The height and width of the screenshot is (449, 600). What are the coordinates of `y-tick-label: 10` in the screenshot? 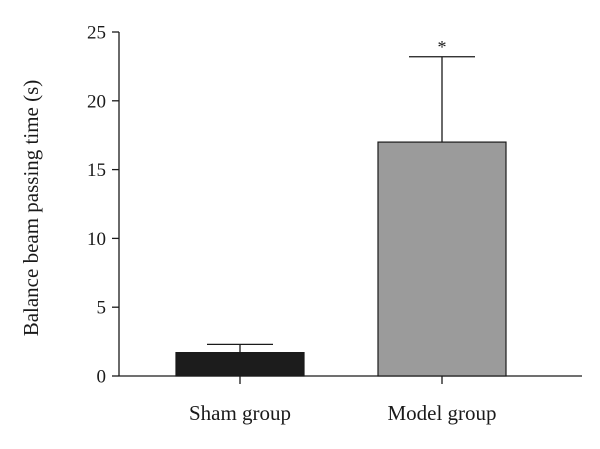 It's located at (96, 239).